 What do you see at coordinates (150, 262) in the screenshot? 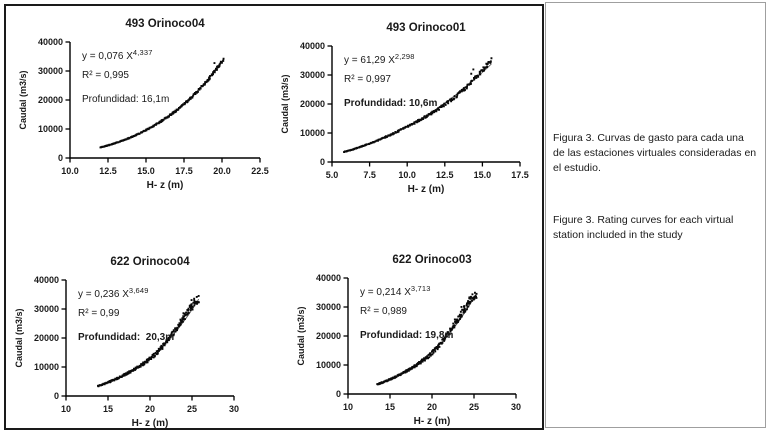
I see `chart-title: 622 Orinoco04` at bounding box center [150, 262].